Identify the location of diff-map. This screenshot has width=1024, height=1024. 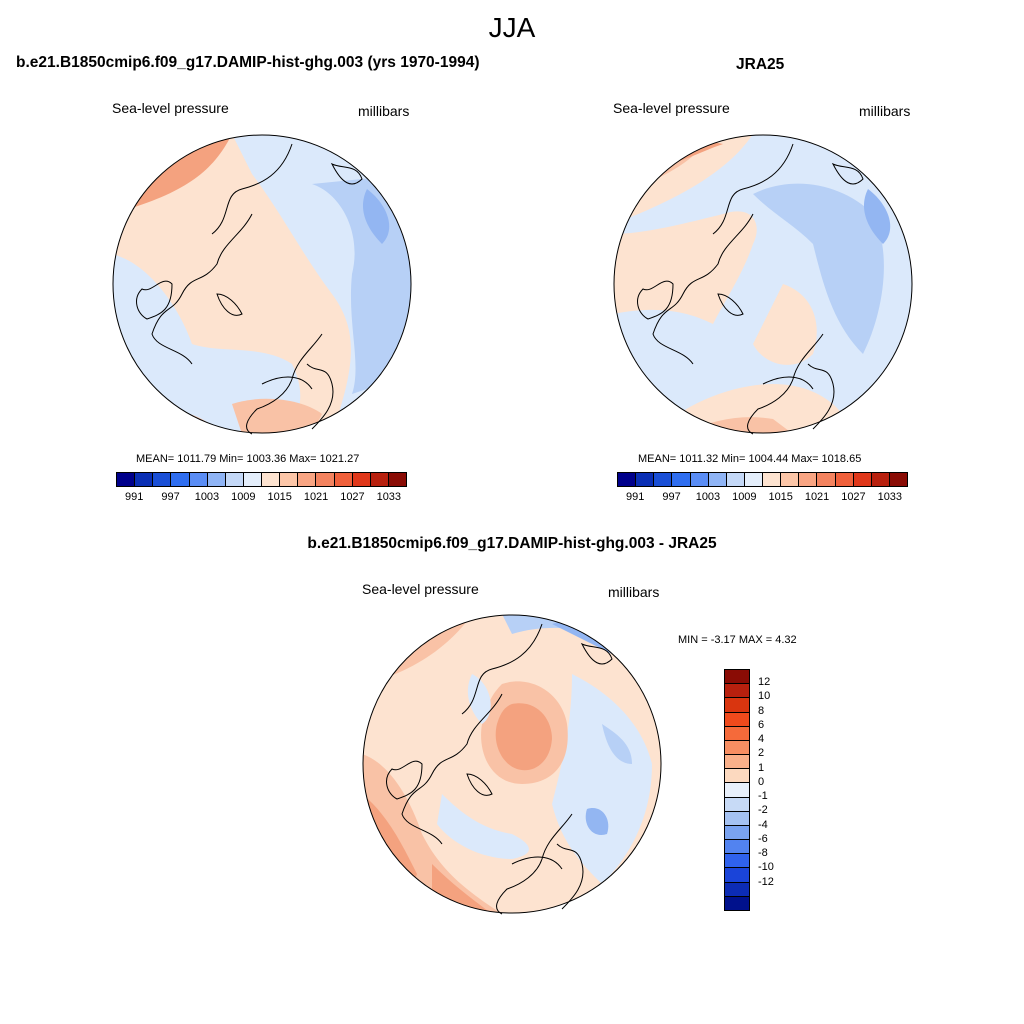
(512, 764).